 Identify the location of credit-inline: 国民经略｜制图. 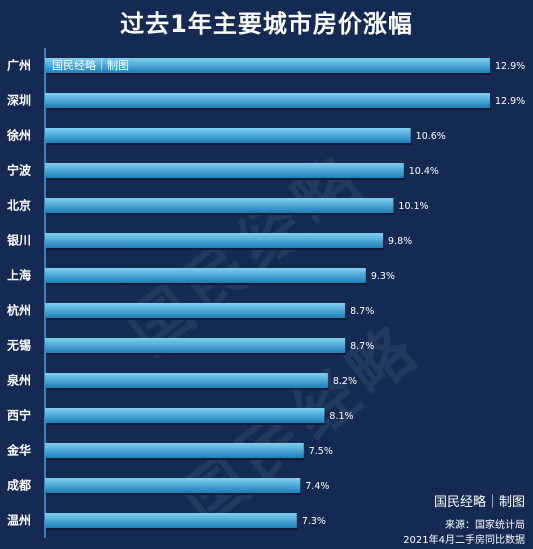
(90, 65).